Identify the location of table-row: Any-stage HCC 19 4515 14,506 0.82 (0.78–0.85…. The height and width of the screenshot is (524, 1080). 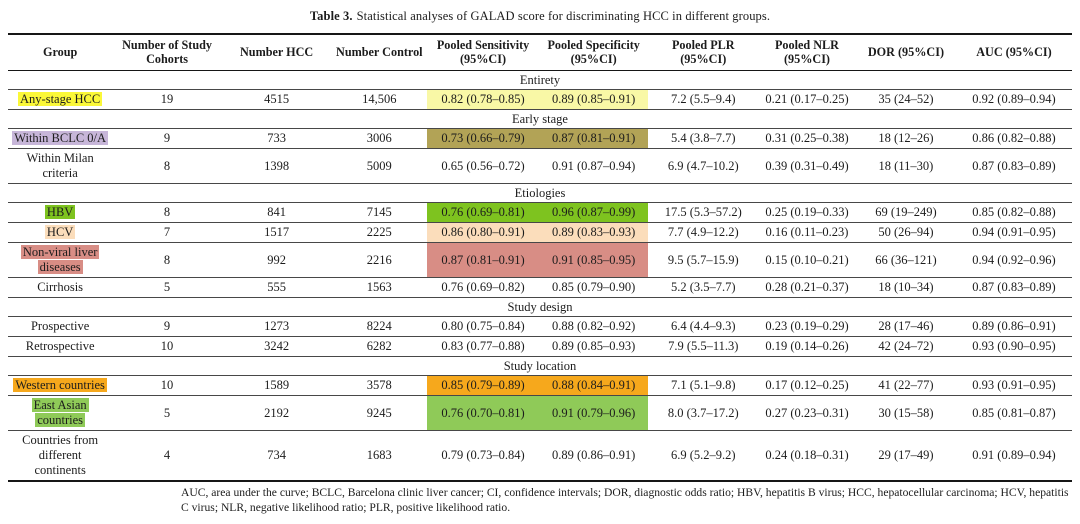
(540, 100).